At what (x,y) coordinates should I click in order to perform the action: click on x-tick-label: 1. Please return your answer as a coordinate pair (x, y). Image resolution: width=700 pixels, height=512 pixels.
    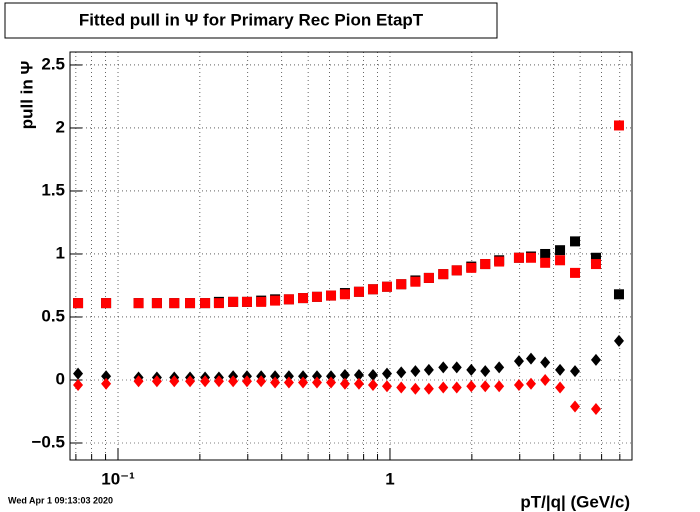
    Looking at the image, I should click on (389, 478).